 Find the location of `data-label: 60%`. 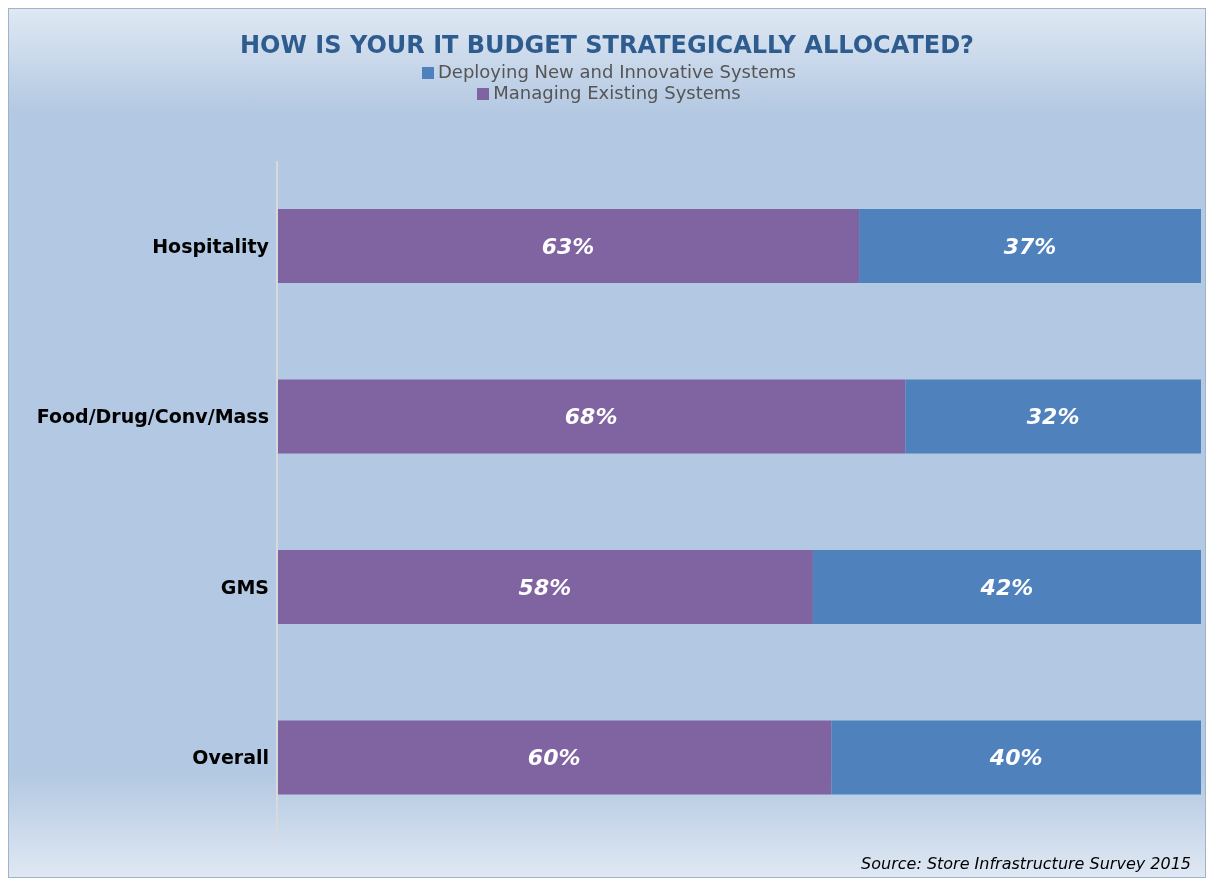

data-label: 60% is located at coordinates (554, 757).